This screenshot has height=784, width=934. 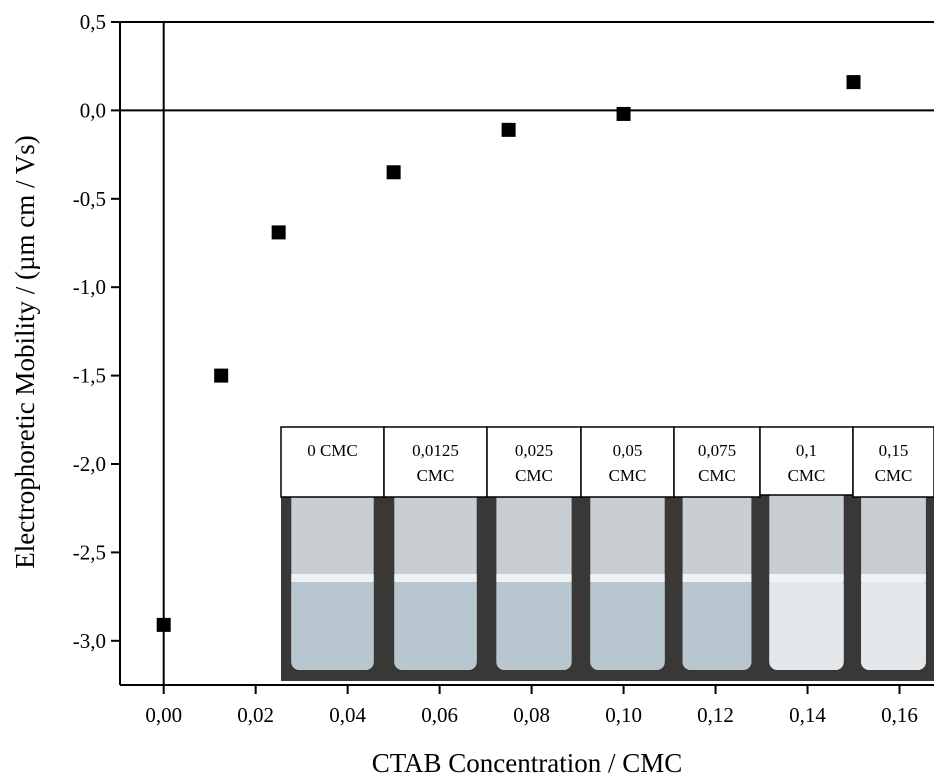 What do you see at coordinates (531, 715) in the screenshot?
I see `x-tick-label: 0,08` at bounding box center [531, 715].